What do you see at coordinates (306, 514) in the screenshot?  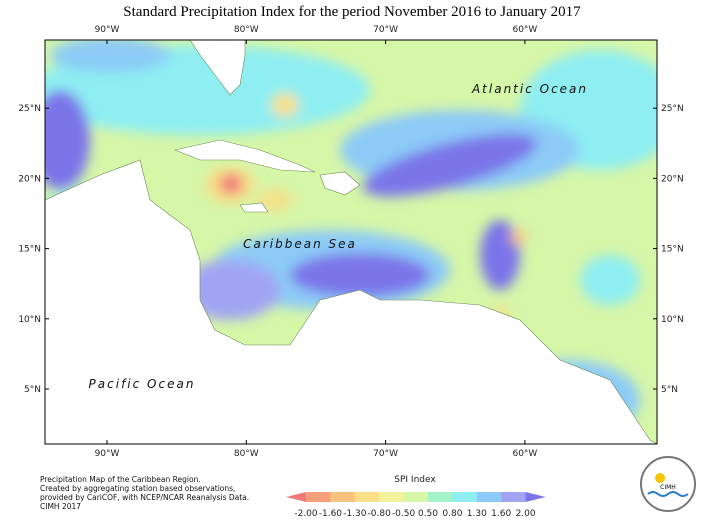 I see `colorbar-label: -2.00` at bounding box center [306, 514].